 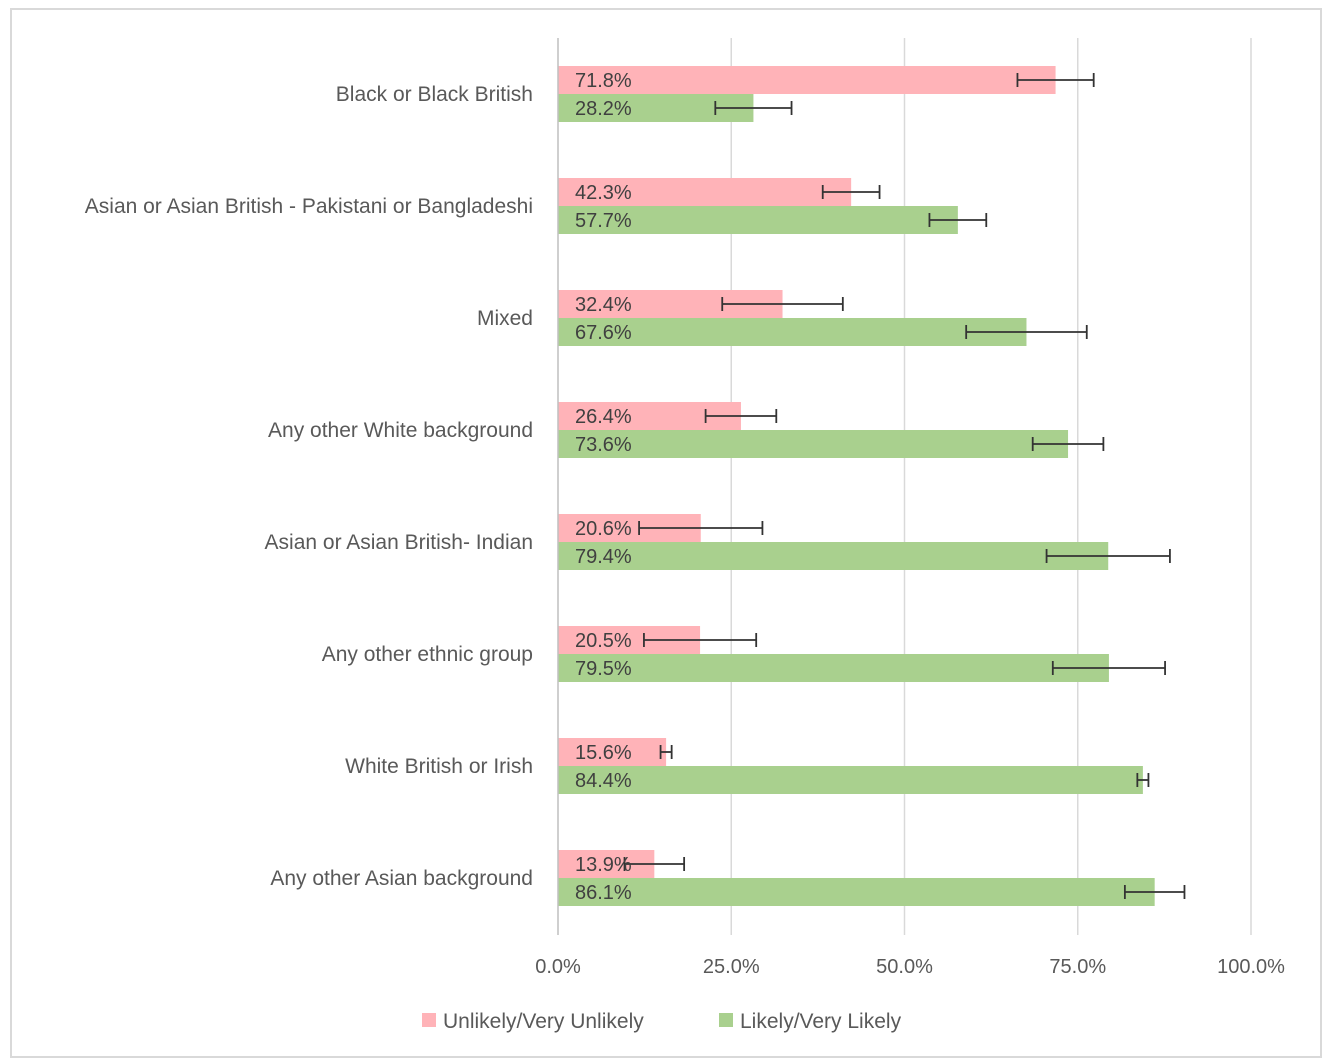 I want to click on category-label: Black or Black British, so click(x=434, y=94).